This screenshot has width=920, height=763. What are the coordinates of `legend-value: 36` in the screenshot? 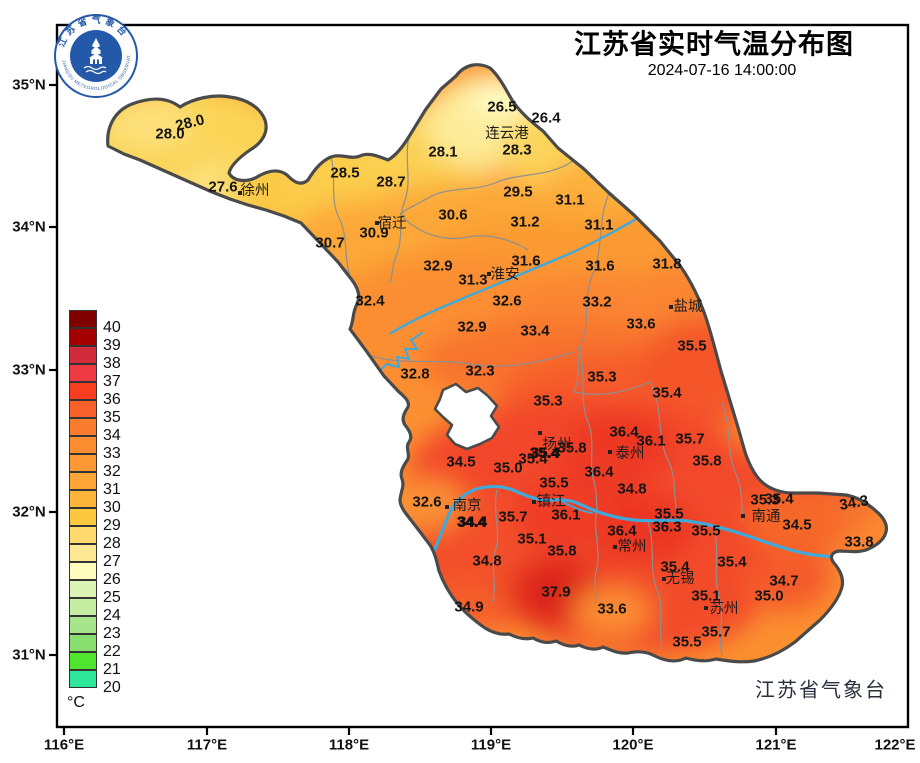 It's located at (112, 399).